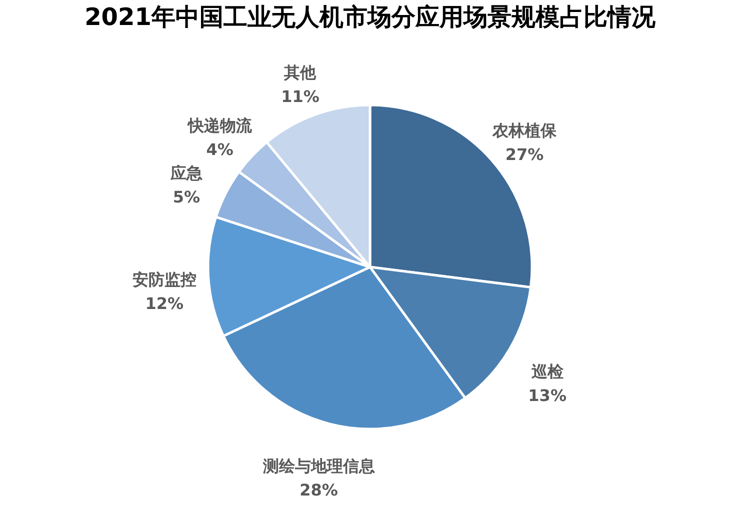 Image resolution: width=740 pixels, height=506 pixels. Describe the element at coordinates (186, 196) in the screenshot. I see `data-label: 5%` at that location.